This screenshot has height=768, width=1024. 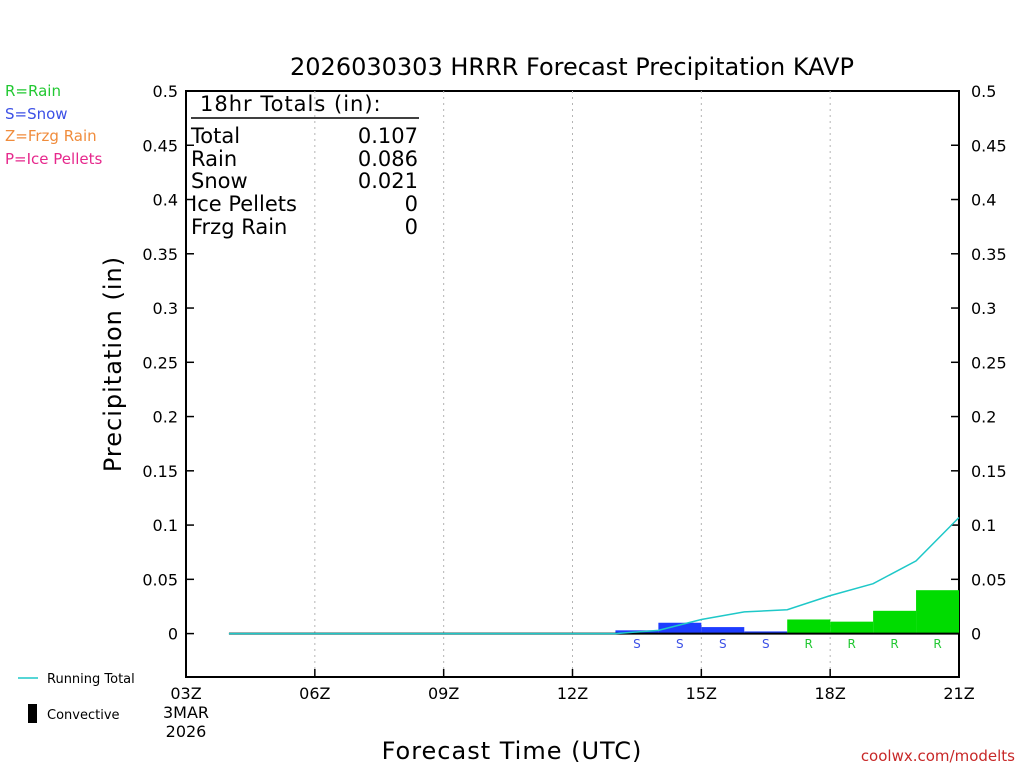 I want to click on y-tick-label-right: 0.15, so click(x=989, y=471).